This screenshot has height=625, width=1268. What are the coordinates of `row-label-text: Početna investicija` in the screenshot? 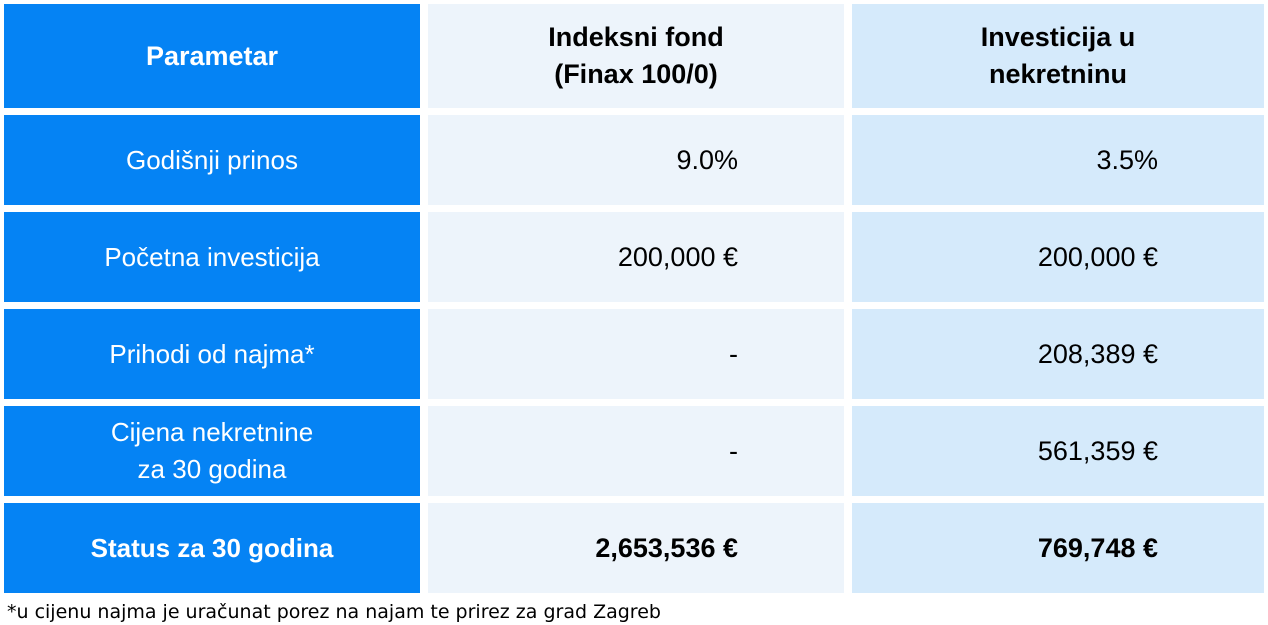 It's located at (212, 256).